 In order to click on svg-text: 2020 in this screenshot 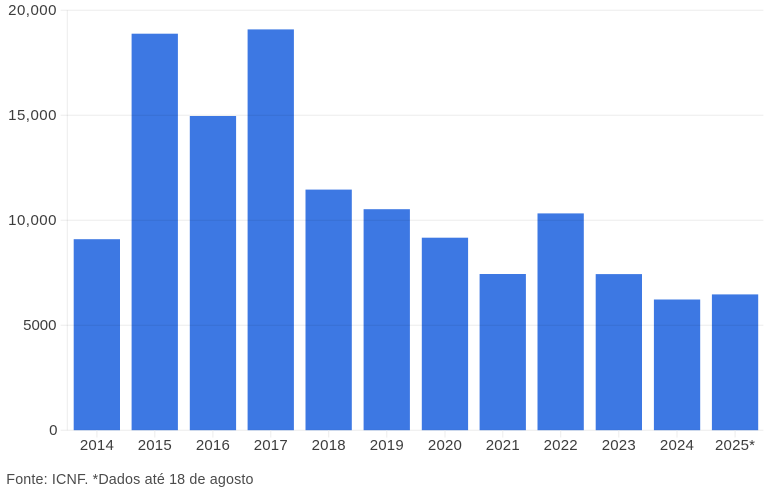, I will do `click(445, 445)`.